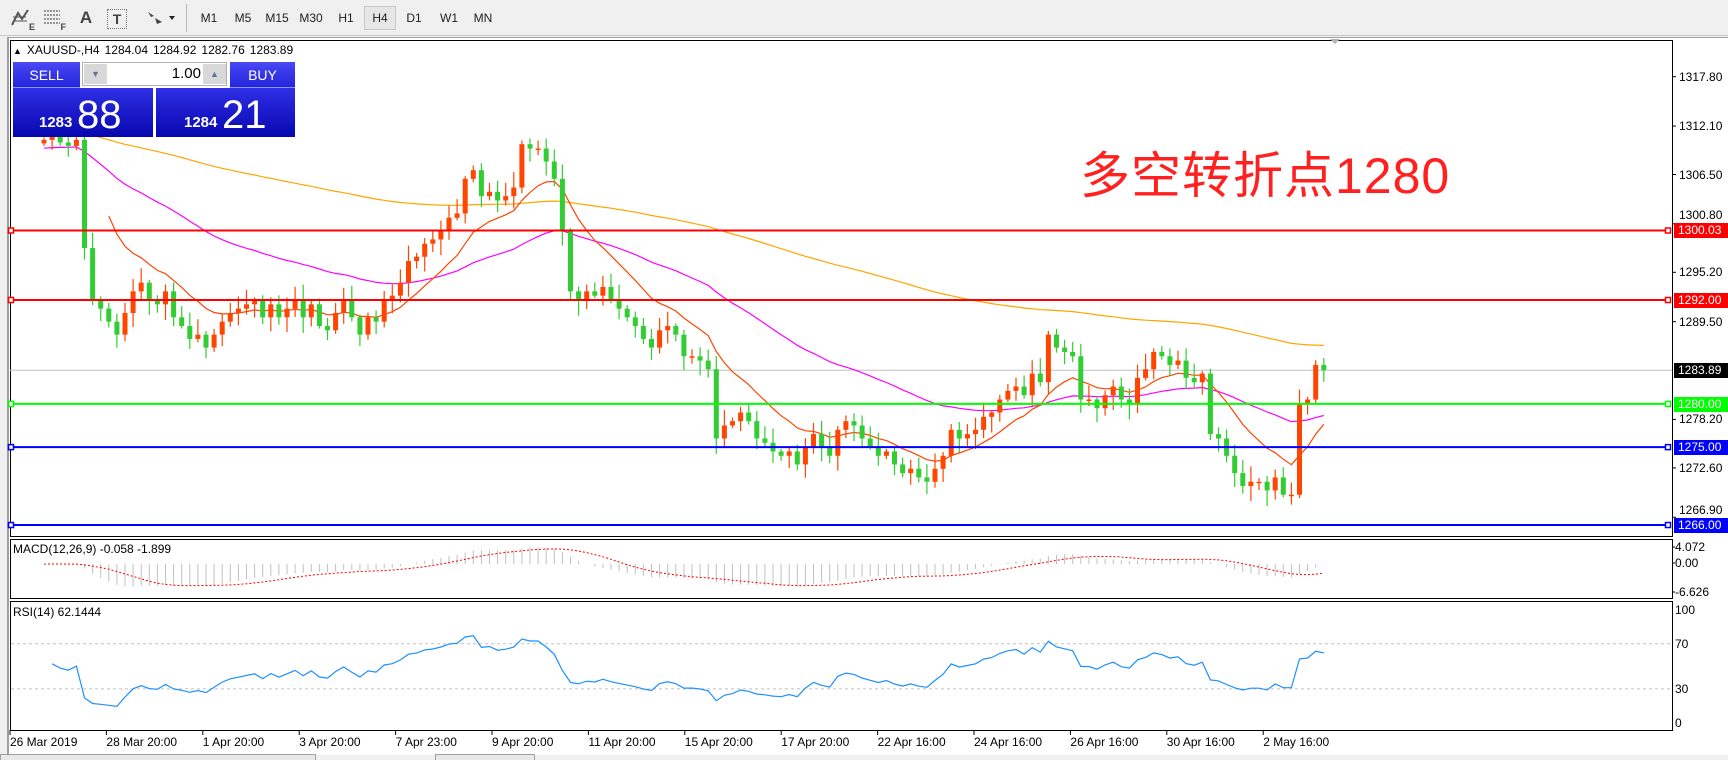 The width and height of the screenshot is (1728, 760). I want to click on sell-price-main: 1283, so click(56, 122).